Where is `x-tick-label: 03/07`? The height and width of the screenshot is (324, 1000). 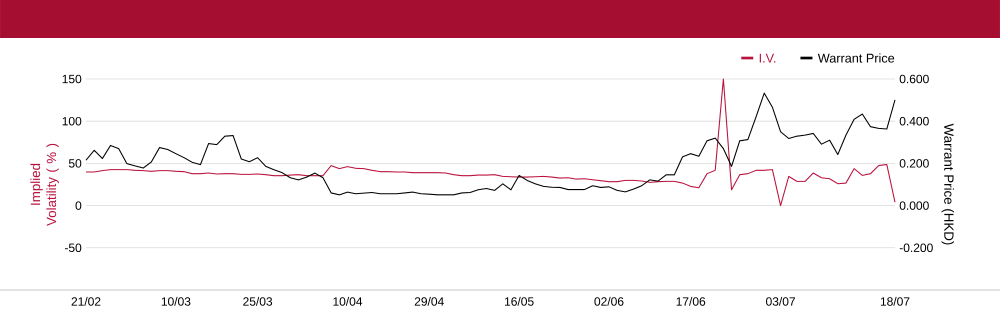
x-tick-label: 03/07 is located at coordinates (780, 301).